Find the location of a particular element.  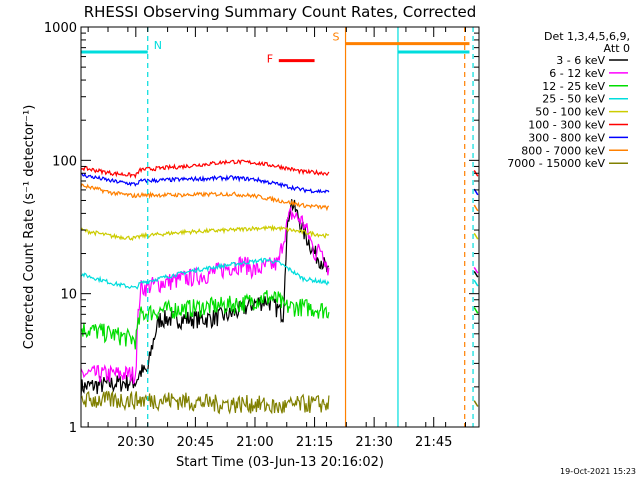

legend-label: 6 - 12 keV is located at coordinates (577, 73).